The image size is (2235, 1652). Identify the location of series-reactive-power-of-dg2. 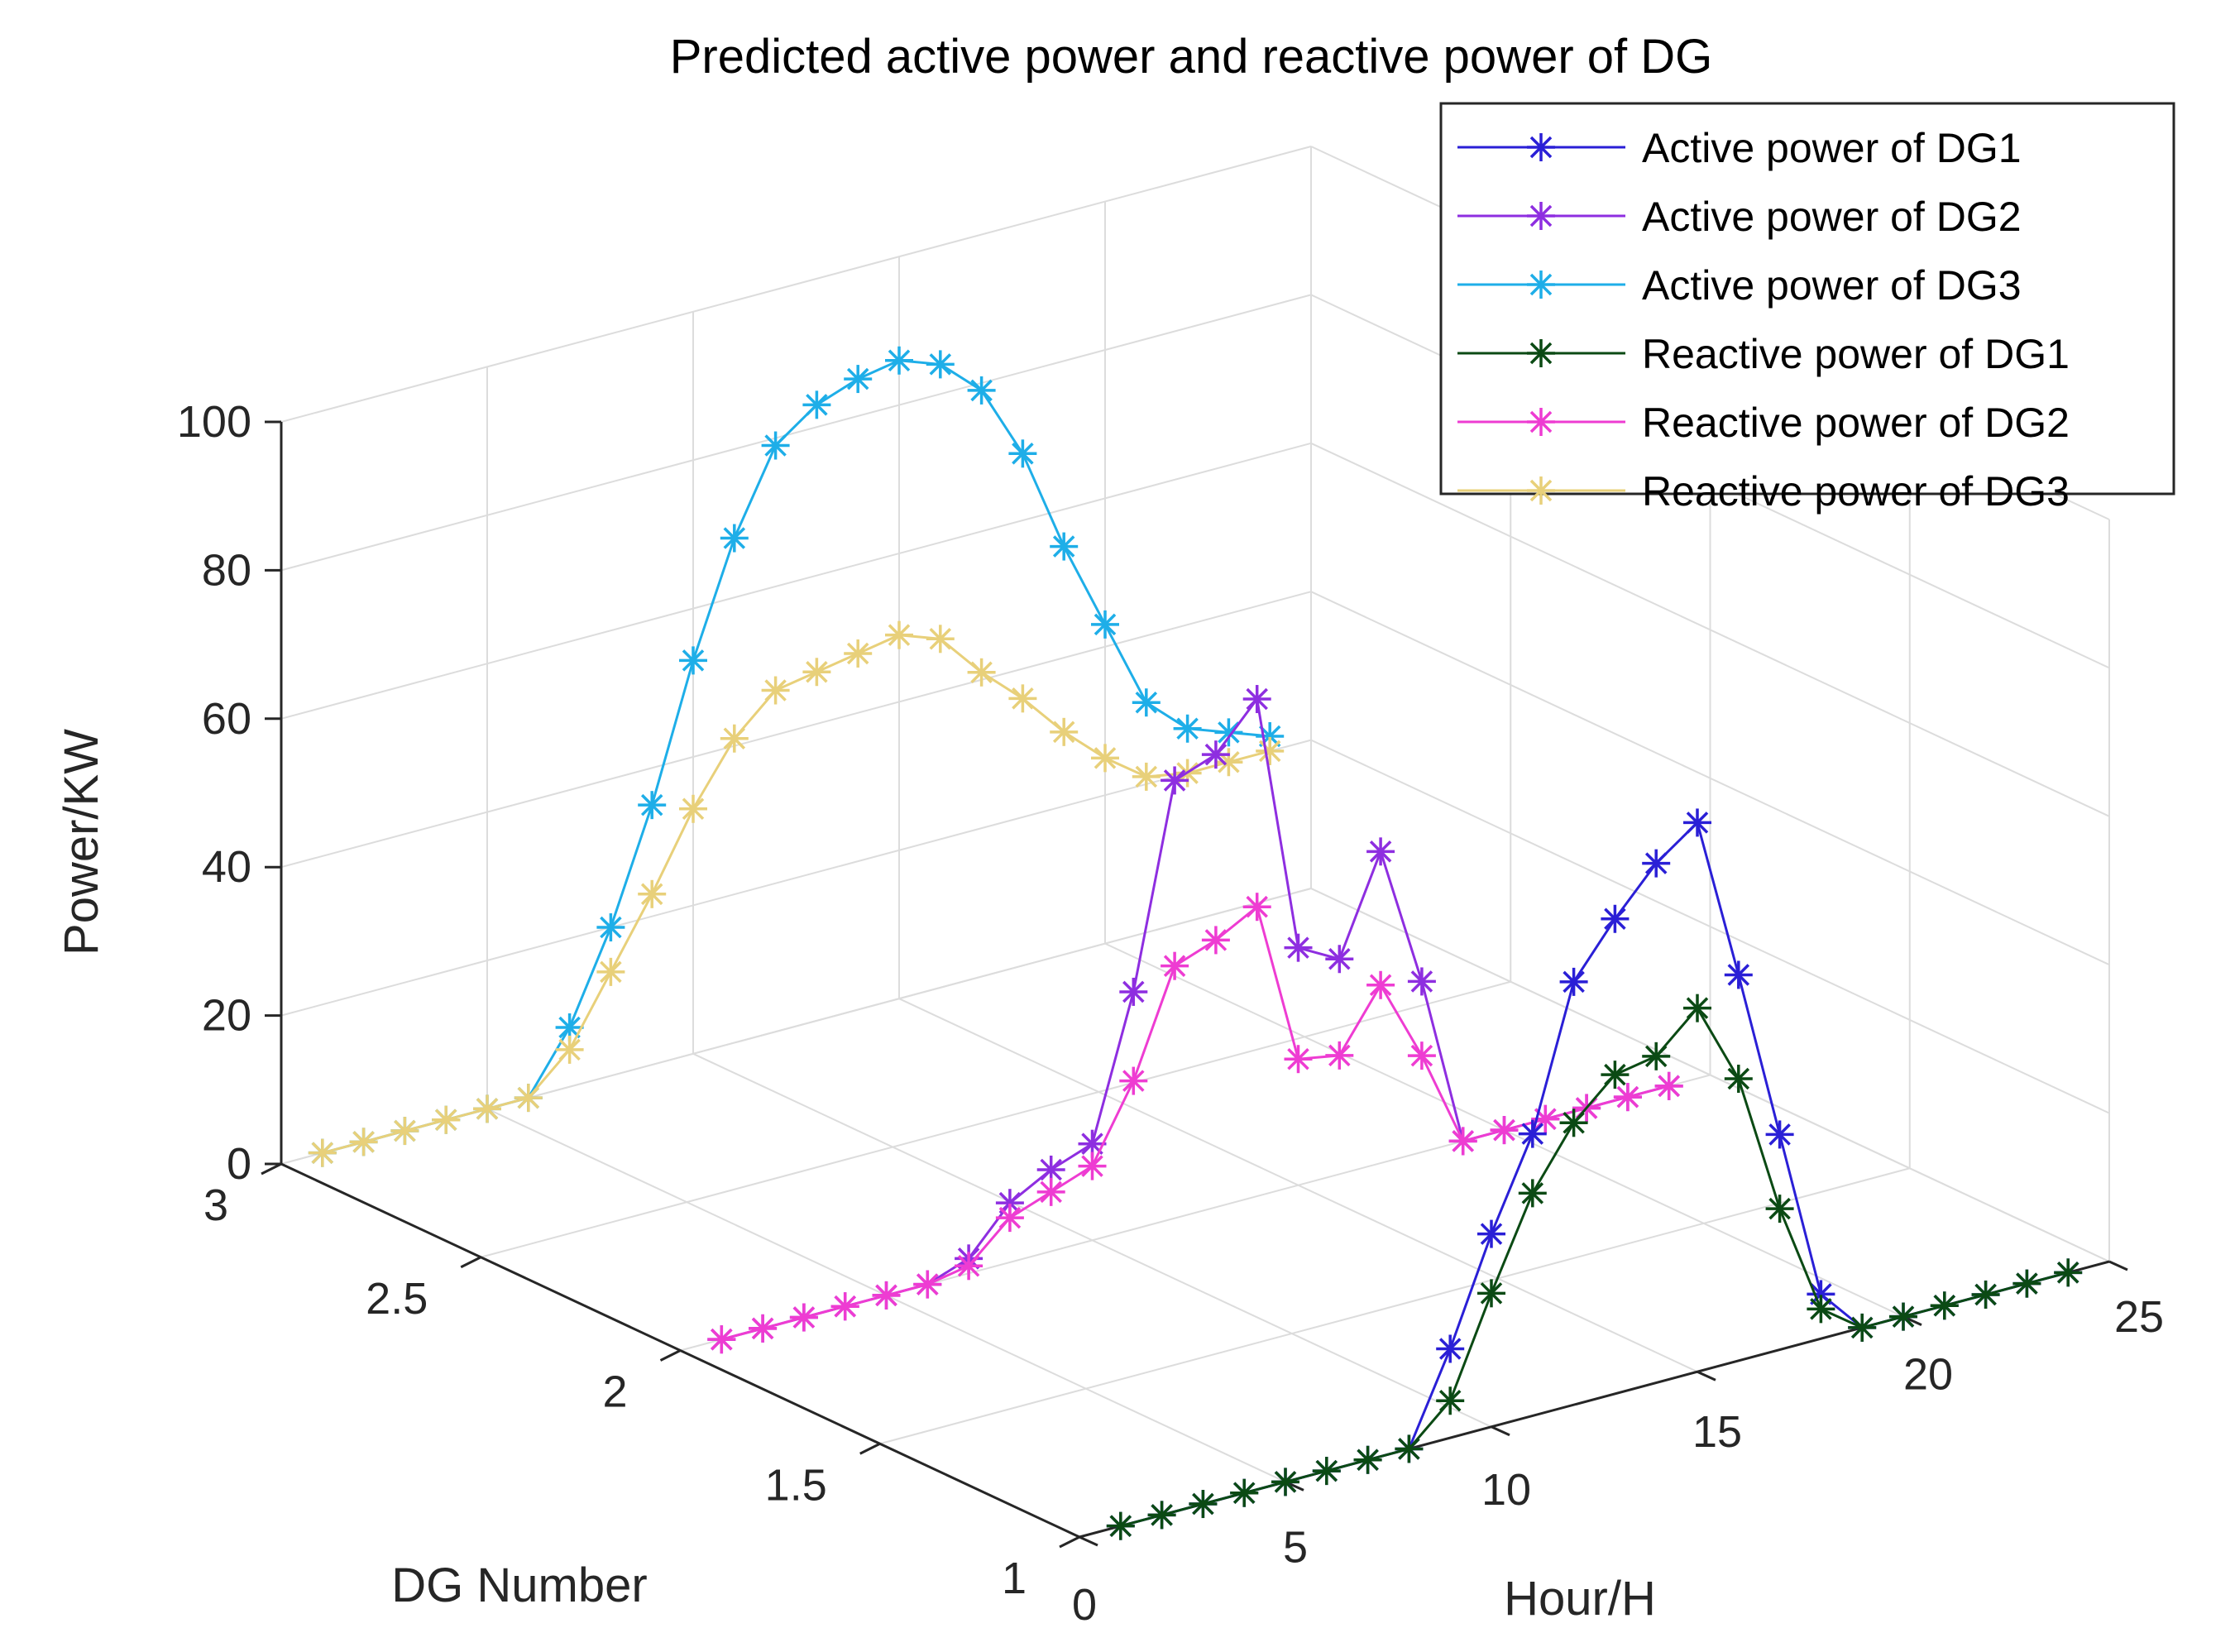
(1195, 1123).